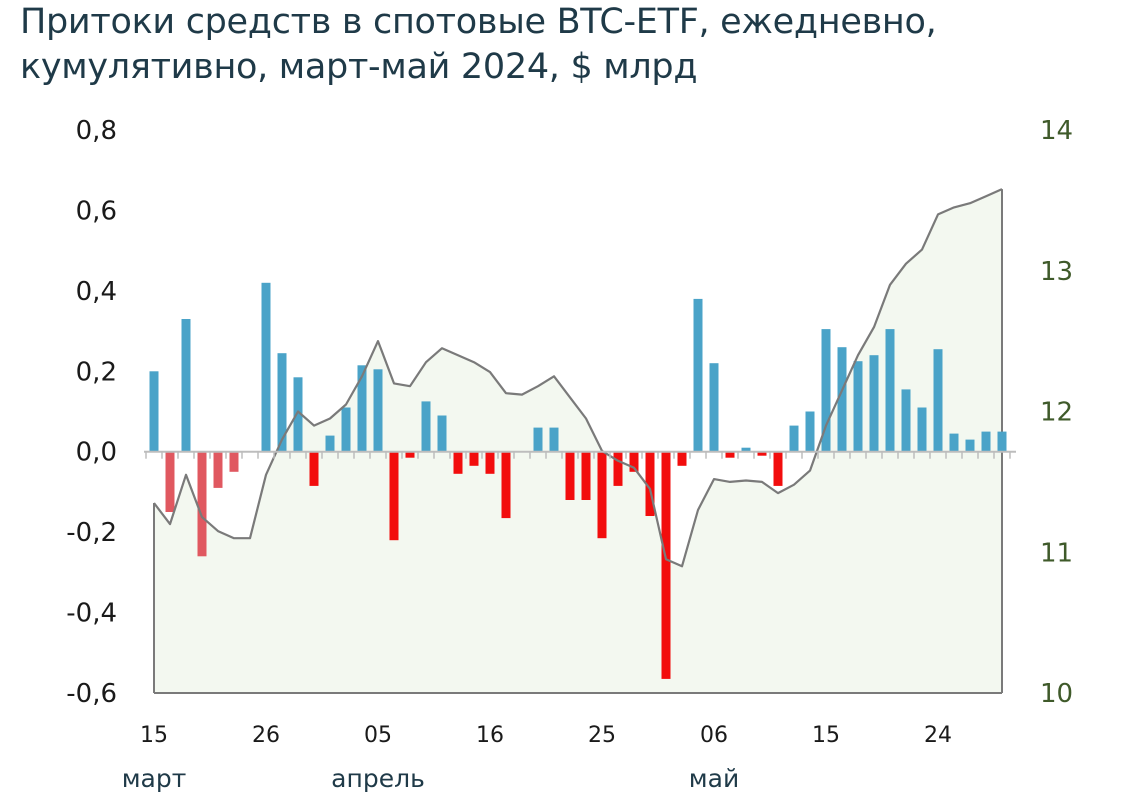 This screenshot has width=1135, height=801. I want to click on month-label: май, so click(714, 778).